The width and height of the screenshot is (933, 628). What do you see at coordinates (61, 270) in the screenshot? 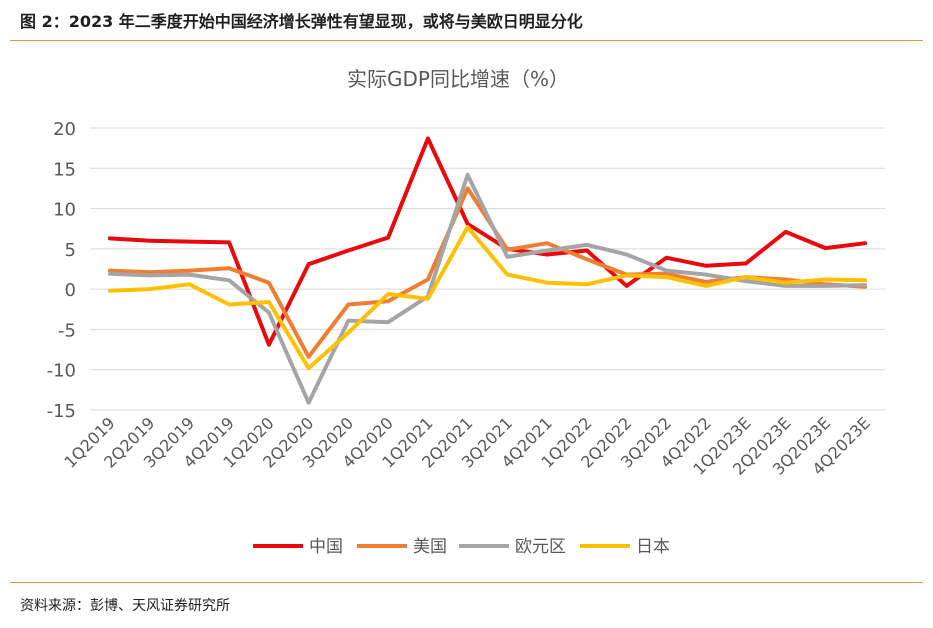
I see `y-axis: 20 15 10 5 0 -5 -10 -15` at bounding box center [61, 270].